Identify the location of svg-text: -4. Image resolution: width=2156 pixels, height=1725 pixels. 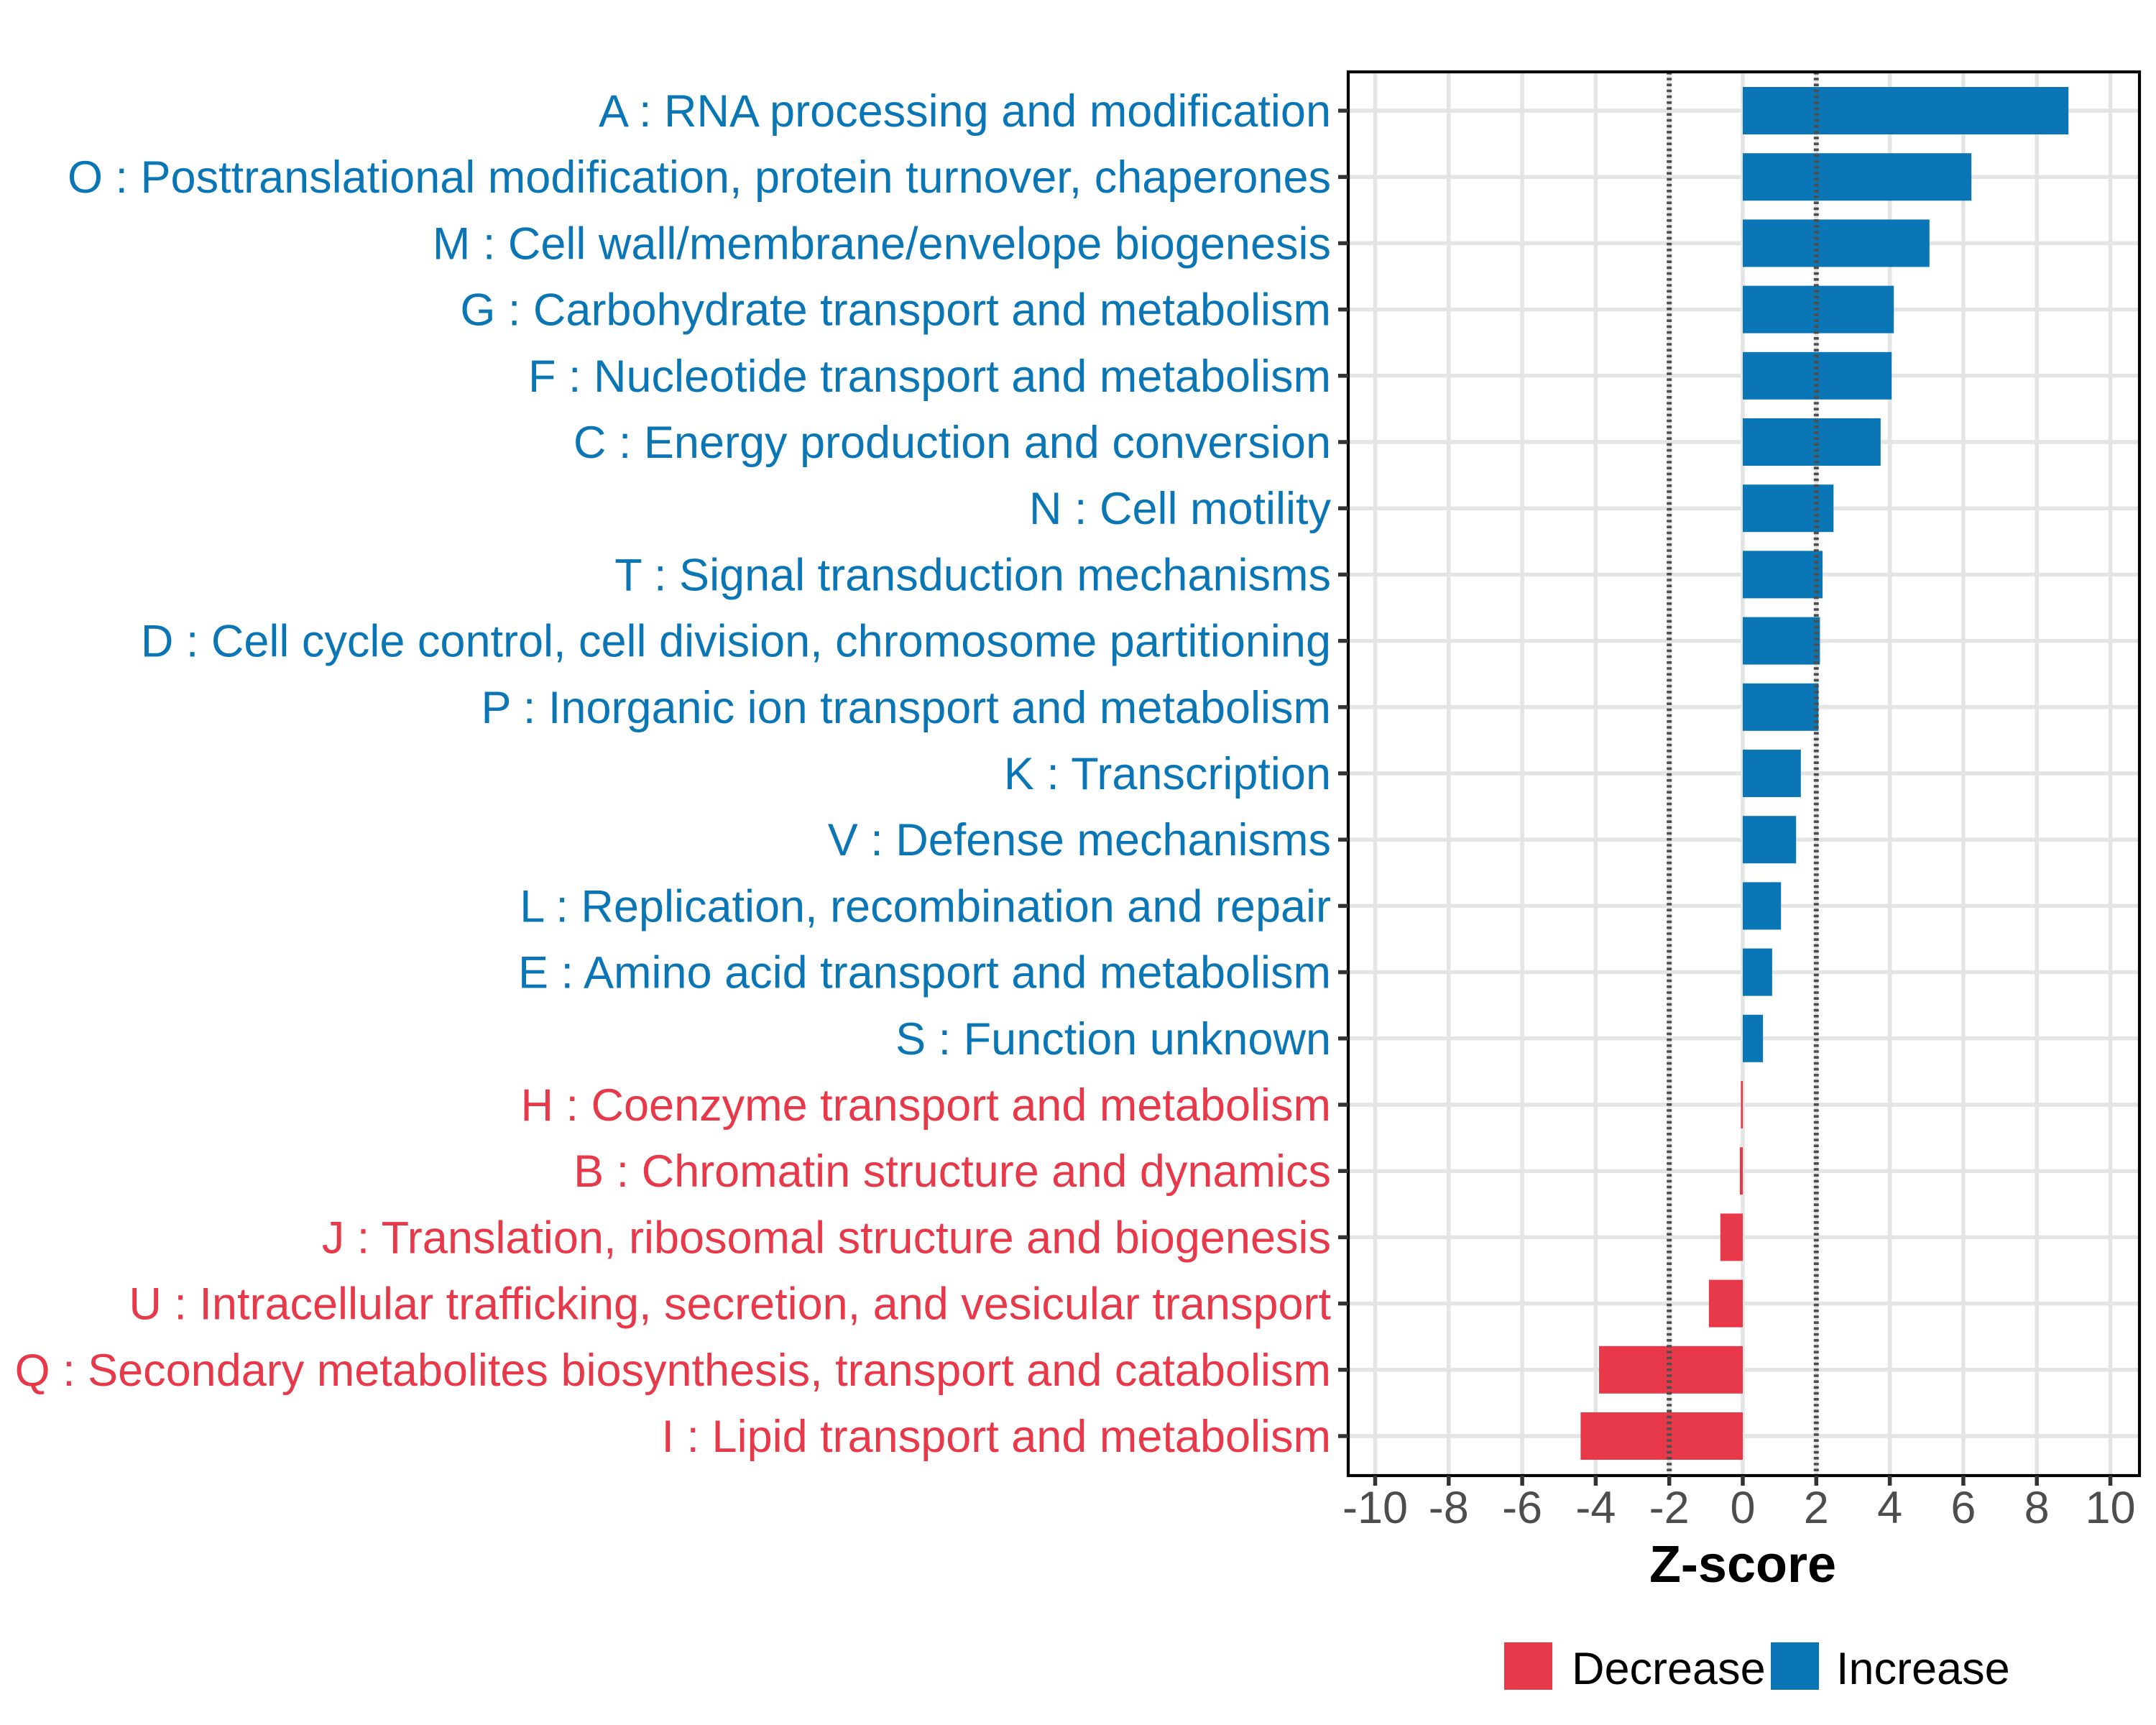
(1595, 1508).